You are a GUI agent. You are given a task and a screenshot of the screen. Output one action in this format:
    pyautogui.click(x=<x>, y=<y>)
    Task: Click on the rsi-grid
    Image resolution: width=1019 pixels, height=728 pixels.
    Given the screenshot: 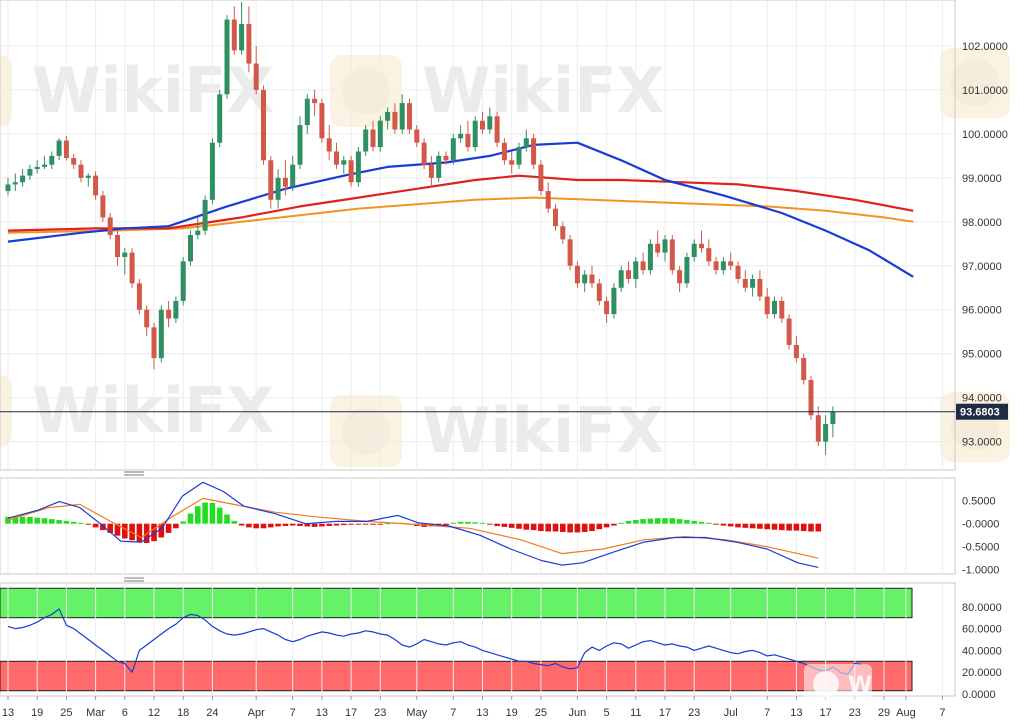 What is the action you would take?
    pyautogui.click(x=475, y=639)
    